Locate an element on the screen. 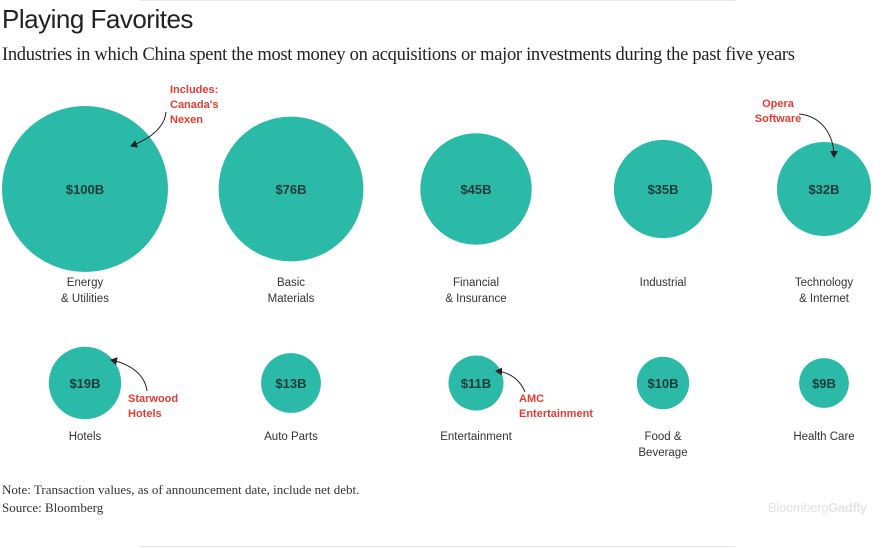 The image size is (882, 548). bubble-financial-insurance is located at coordinates (476, 189).